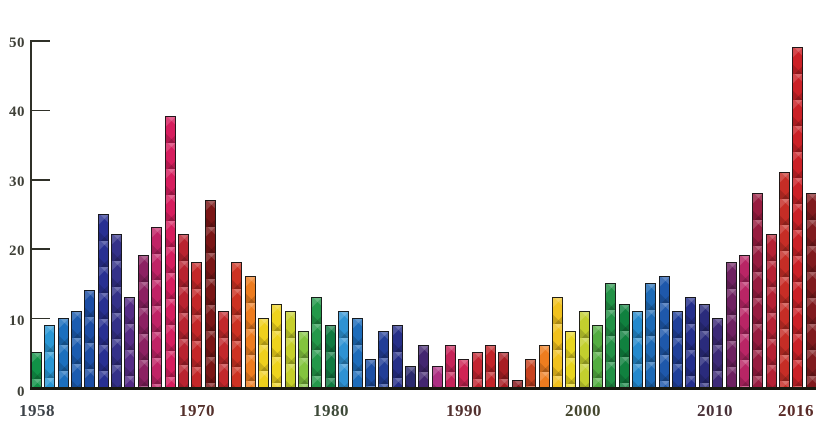  I want to click on bar-1973, so click(237, 324).